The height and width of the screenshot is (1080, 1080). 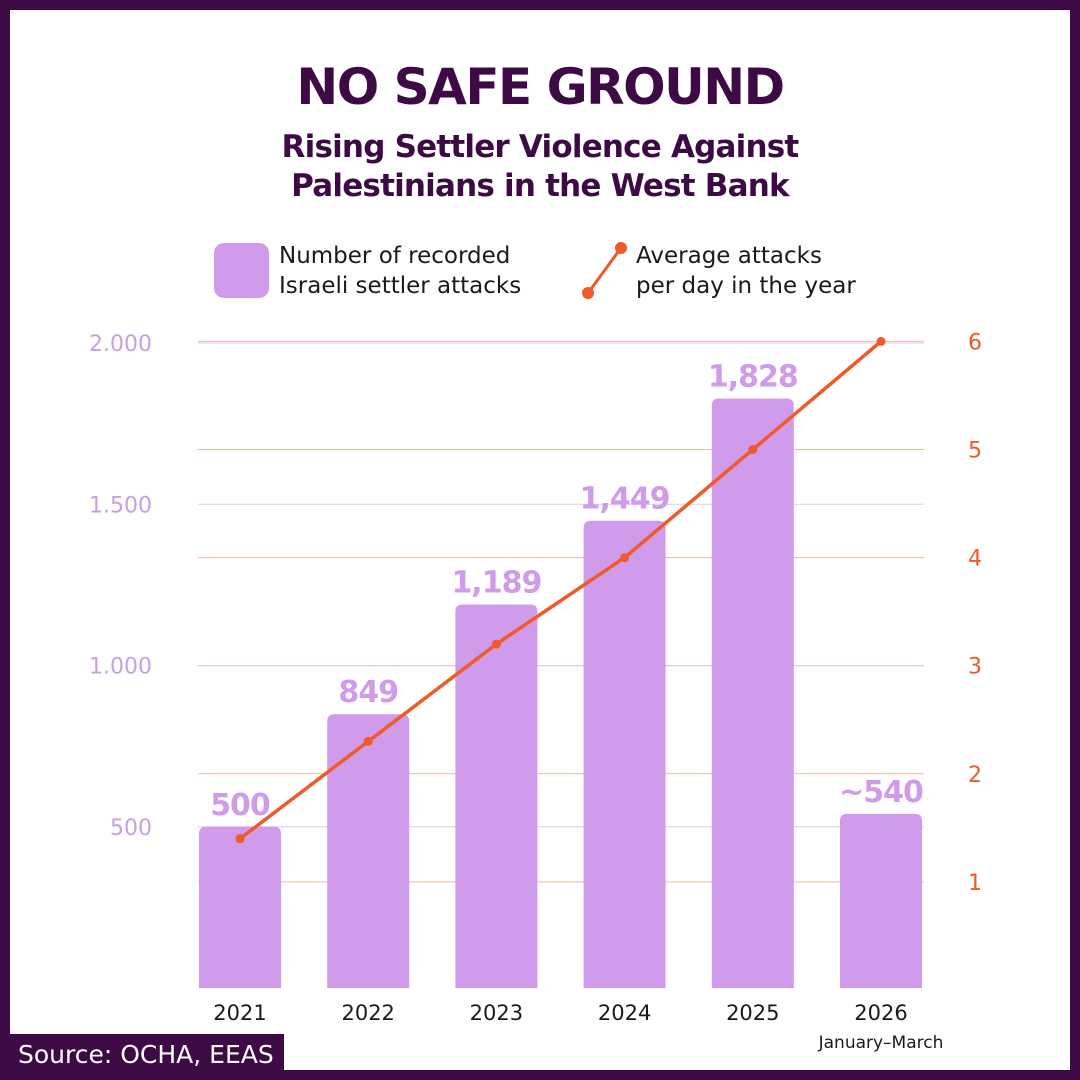 What do you see at coordinates (975, 883) in the screenshot?
I see `right-axis-tick-label: 1` at bounding box center [975, 883].